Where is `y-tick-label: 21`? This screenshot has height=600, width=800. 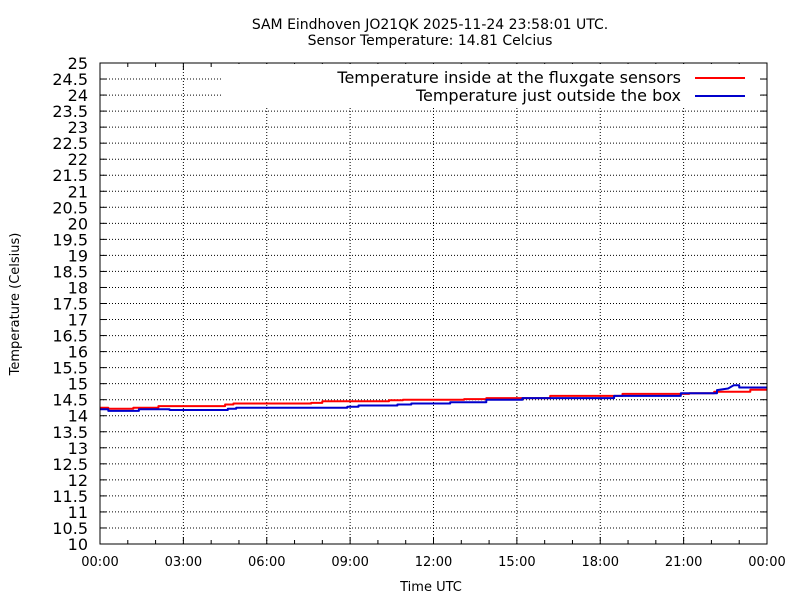 y-tick-label: 21 is located at coordinates (78, 191).